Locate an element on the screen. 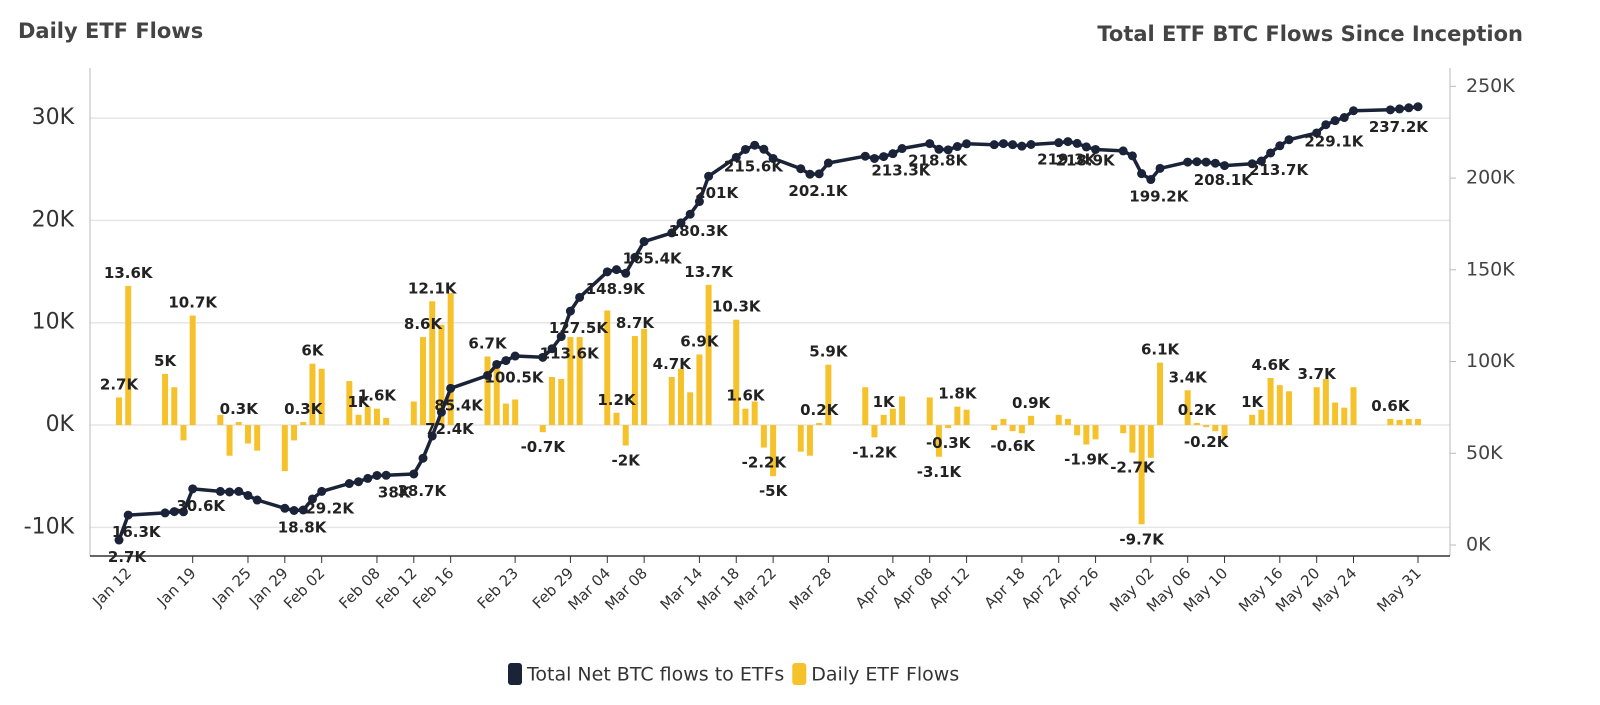 The image size is (1600, 705). bar-value-label: 10.7K is located at coordinates (193, 303).